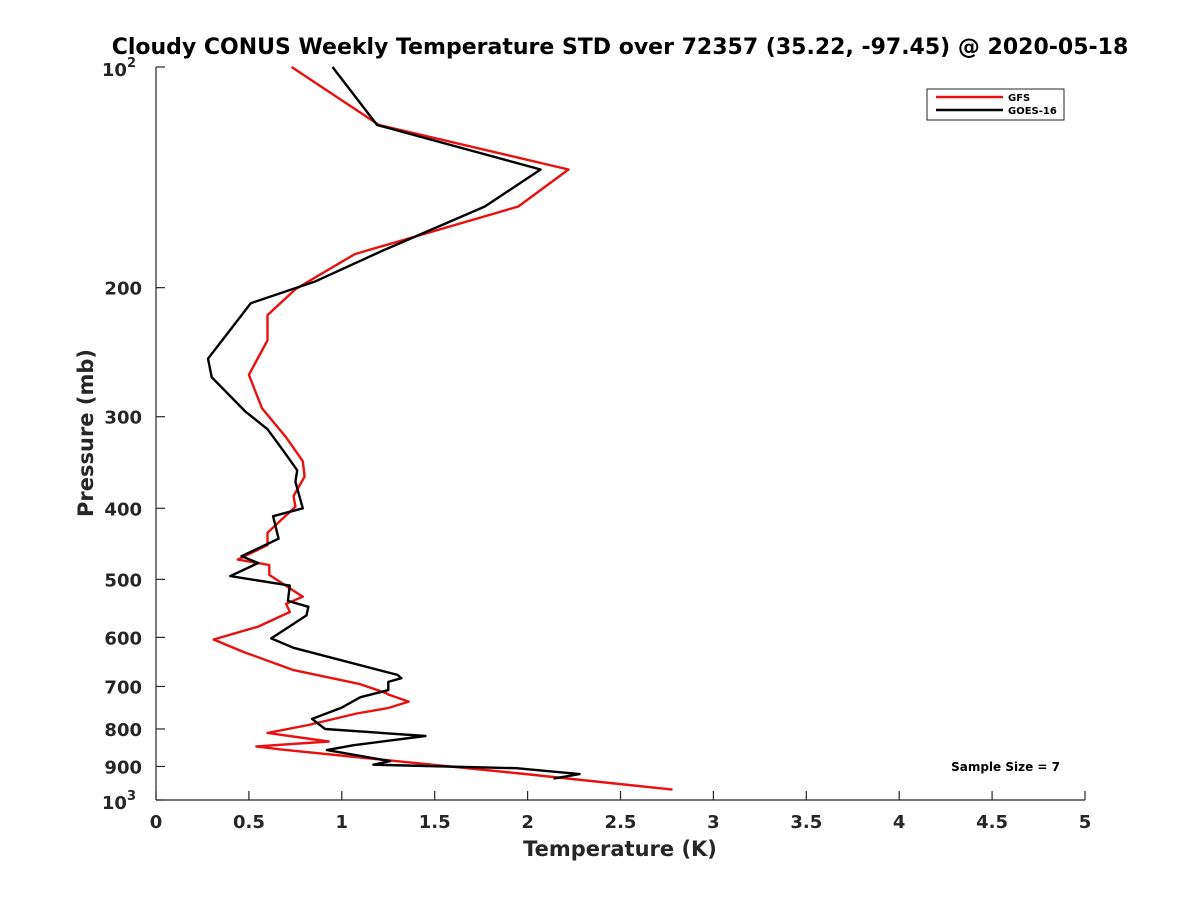  I want to click on x-tick-label: 1, so click(342, 822).